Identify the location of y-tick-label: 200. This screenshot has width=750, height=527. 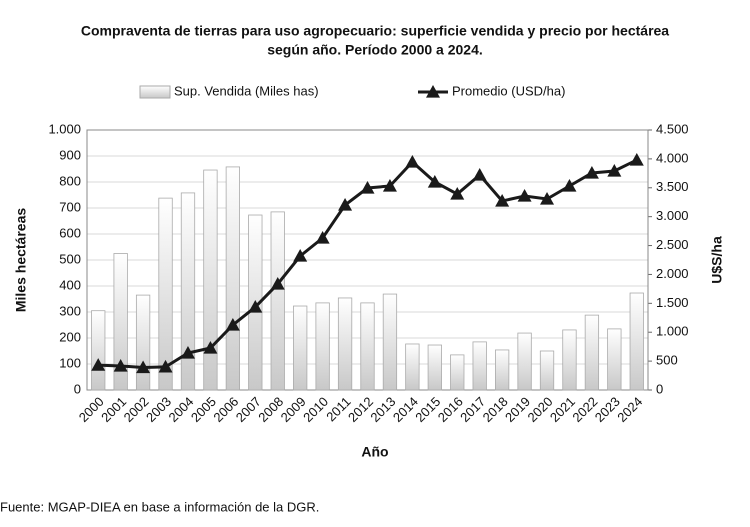
(70, 336).